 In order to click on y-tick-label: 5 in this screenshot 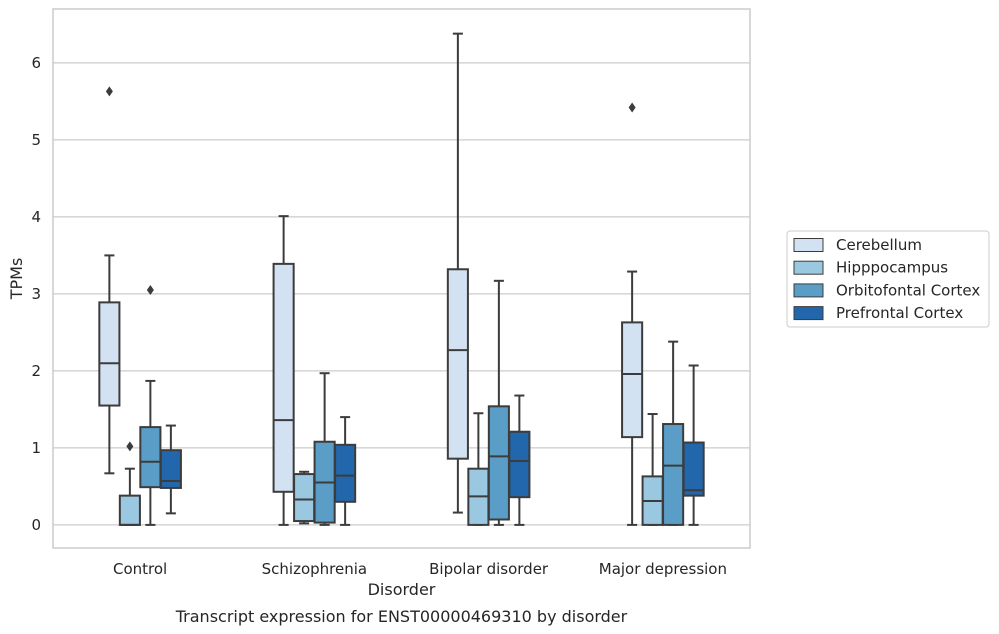, I will do `click(36, 140)`.